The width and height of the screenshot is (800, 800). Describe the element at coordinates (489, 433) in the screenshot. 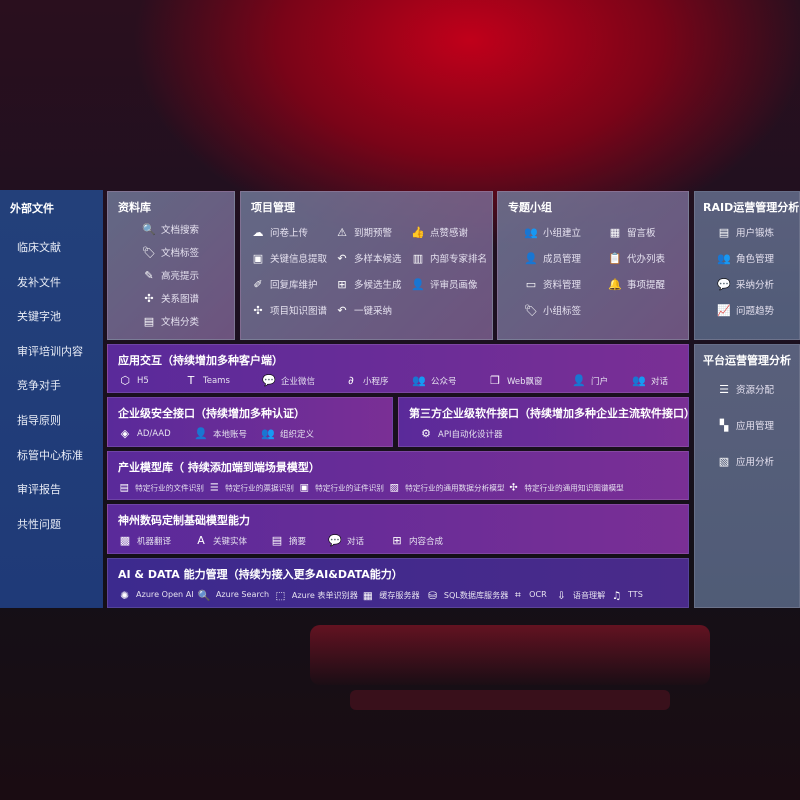

I see `feature-item: ⚙ API自动化设计器` at that location.